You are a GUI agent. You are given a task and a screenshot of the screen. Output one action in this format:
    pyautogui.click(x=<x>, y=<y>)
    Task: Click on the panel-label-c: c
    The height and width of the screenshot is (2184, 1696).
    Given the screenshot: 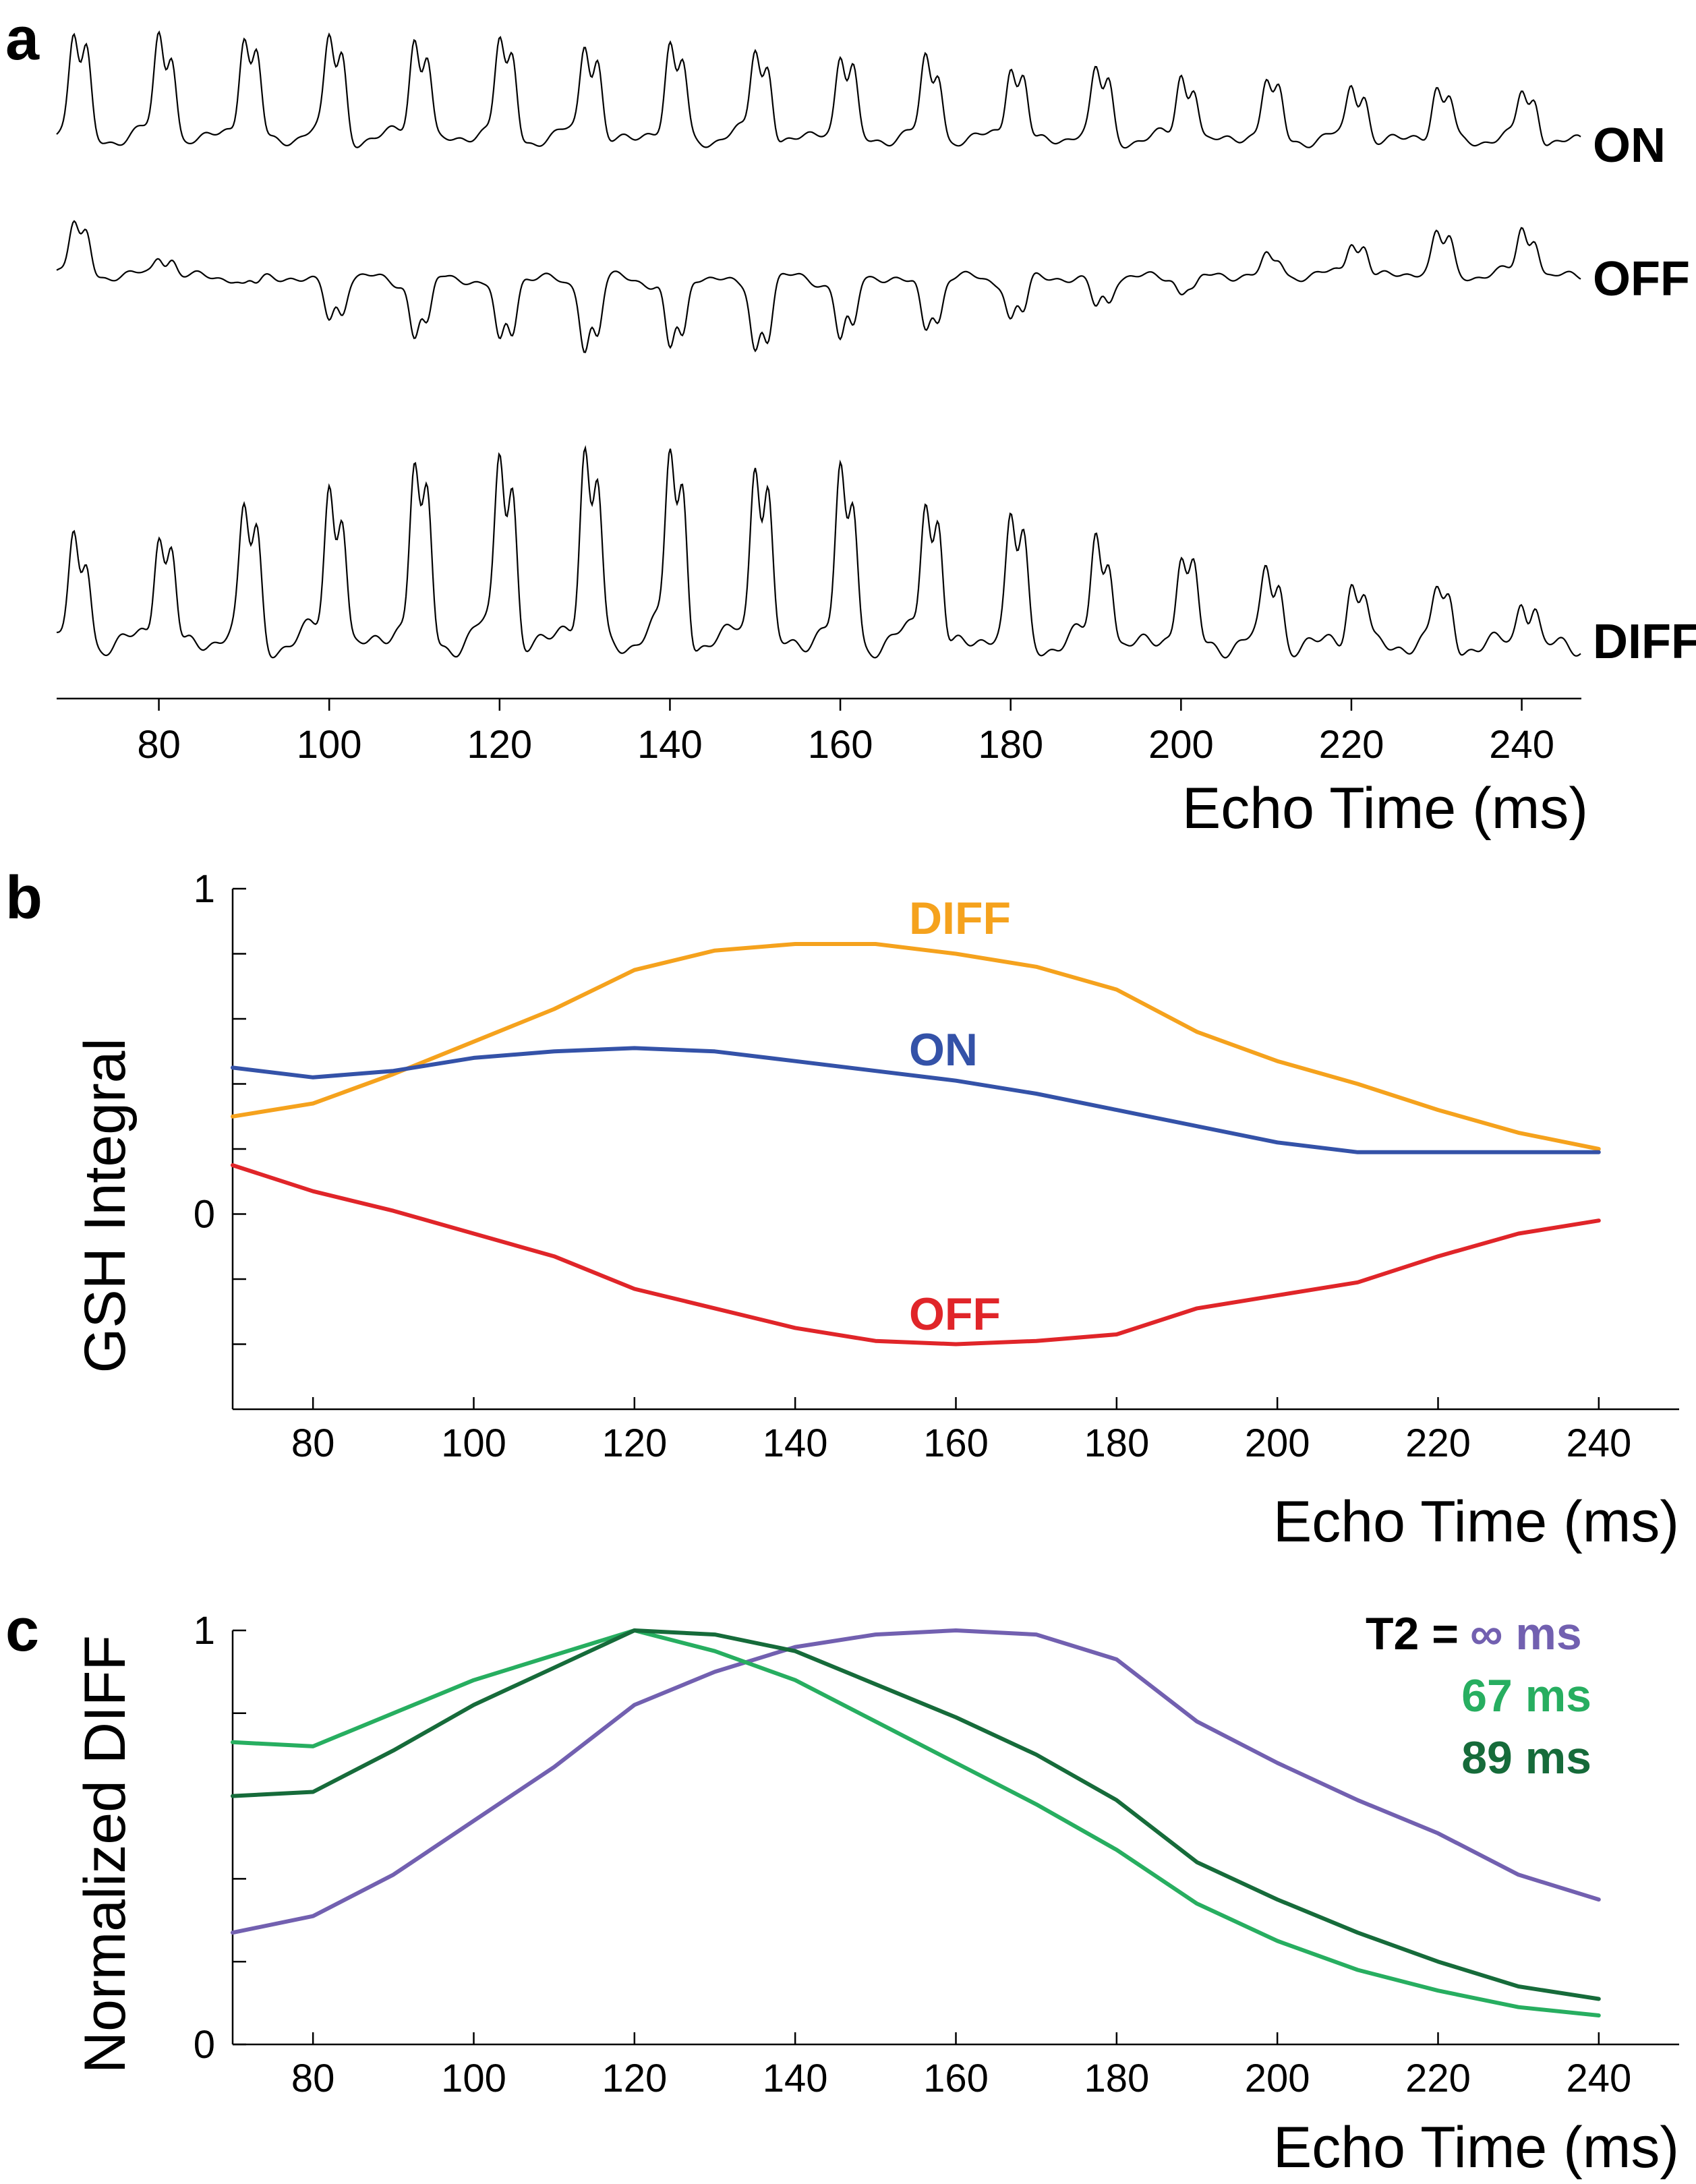 What is the action you would take?
    pyautogui.click(x=22, y=1630)
    